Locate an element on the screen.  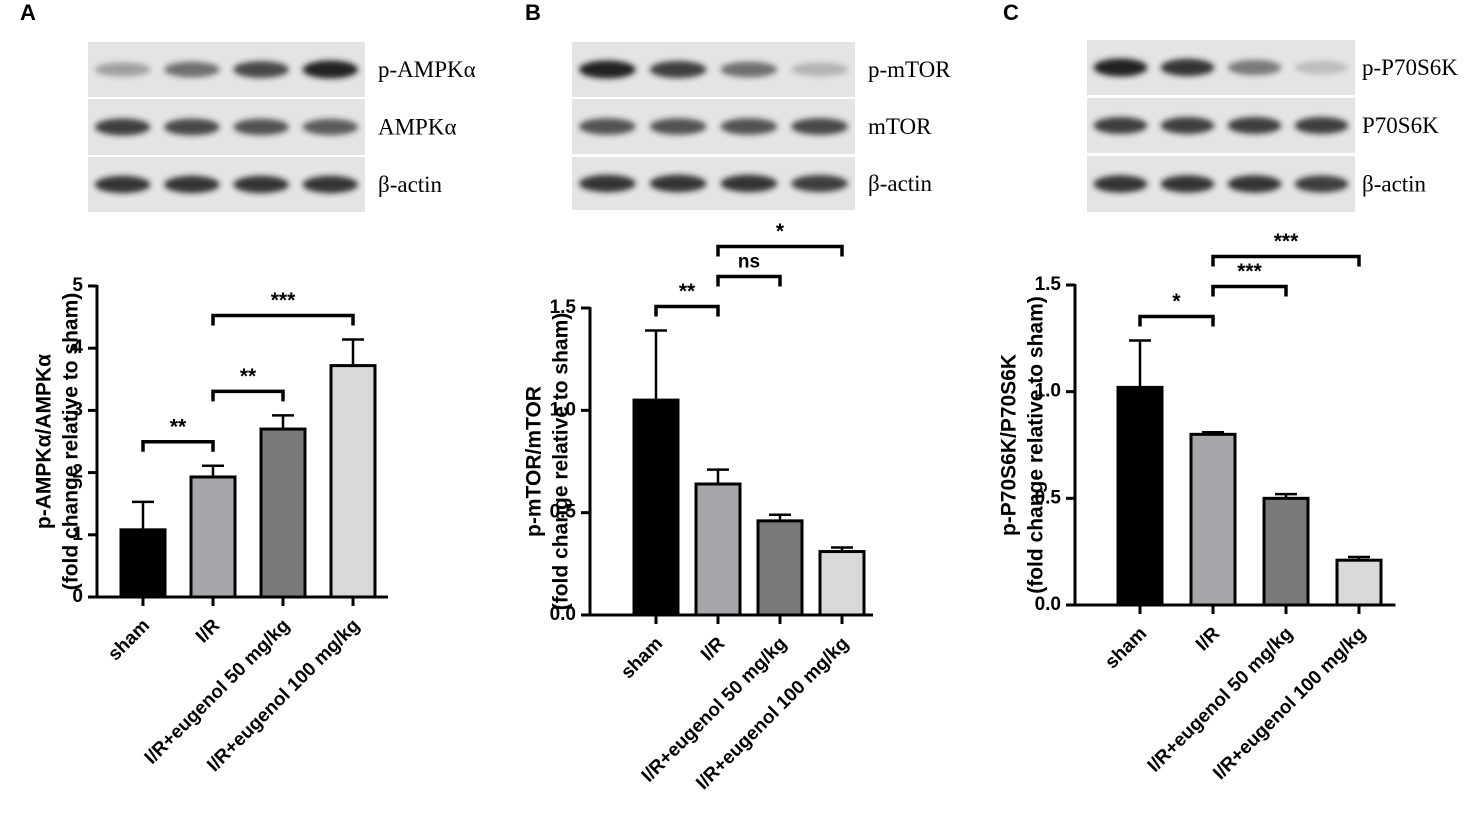
y-axis-label: p-mTOR/mTOR is located at coordinates (534, 461).